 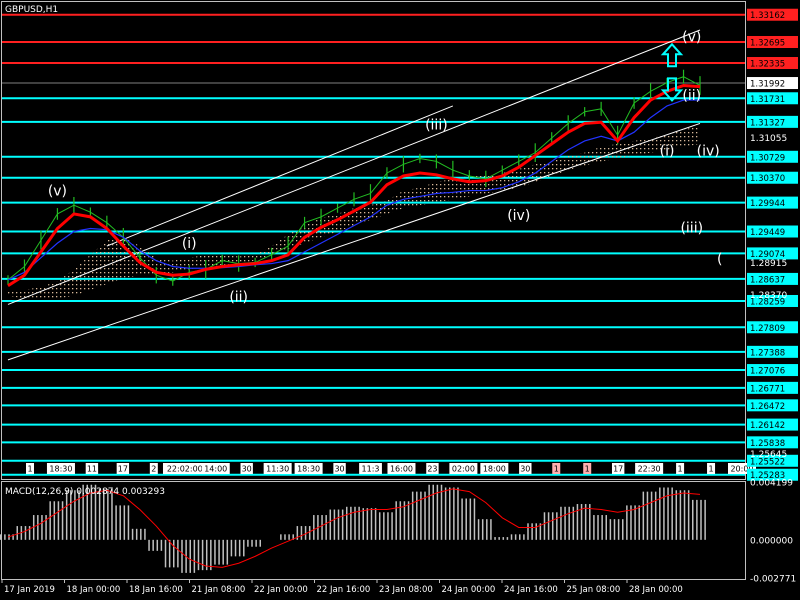 I want to click on chart-title: GBPUSD,H1, so click(x=31, y=10).